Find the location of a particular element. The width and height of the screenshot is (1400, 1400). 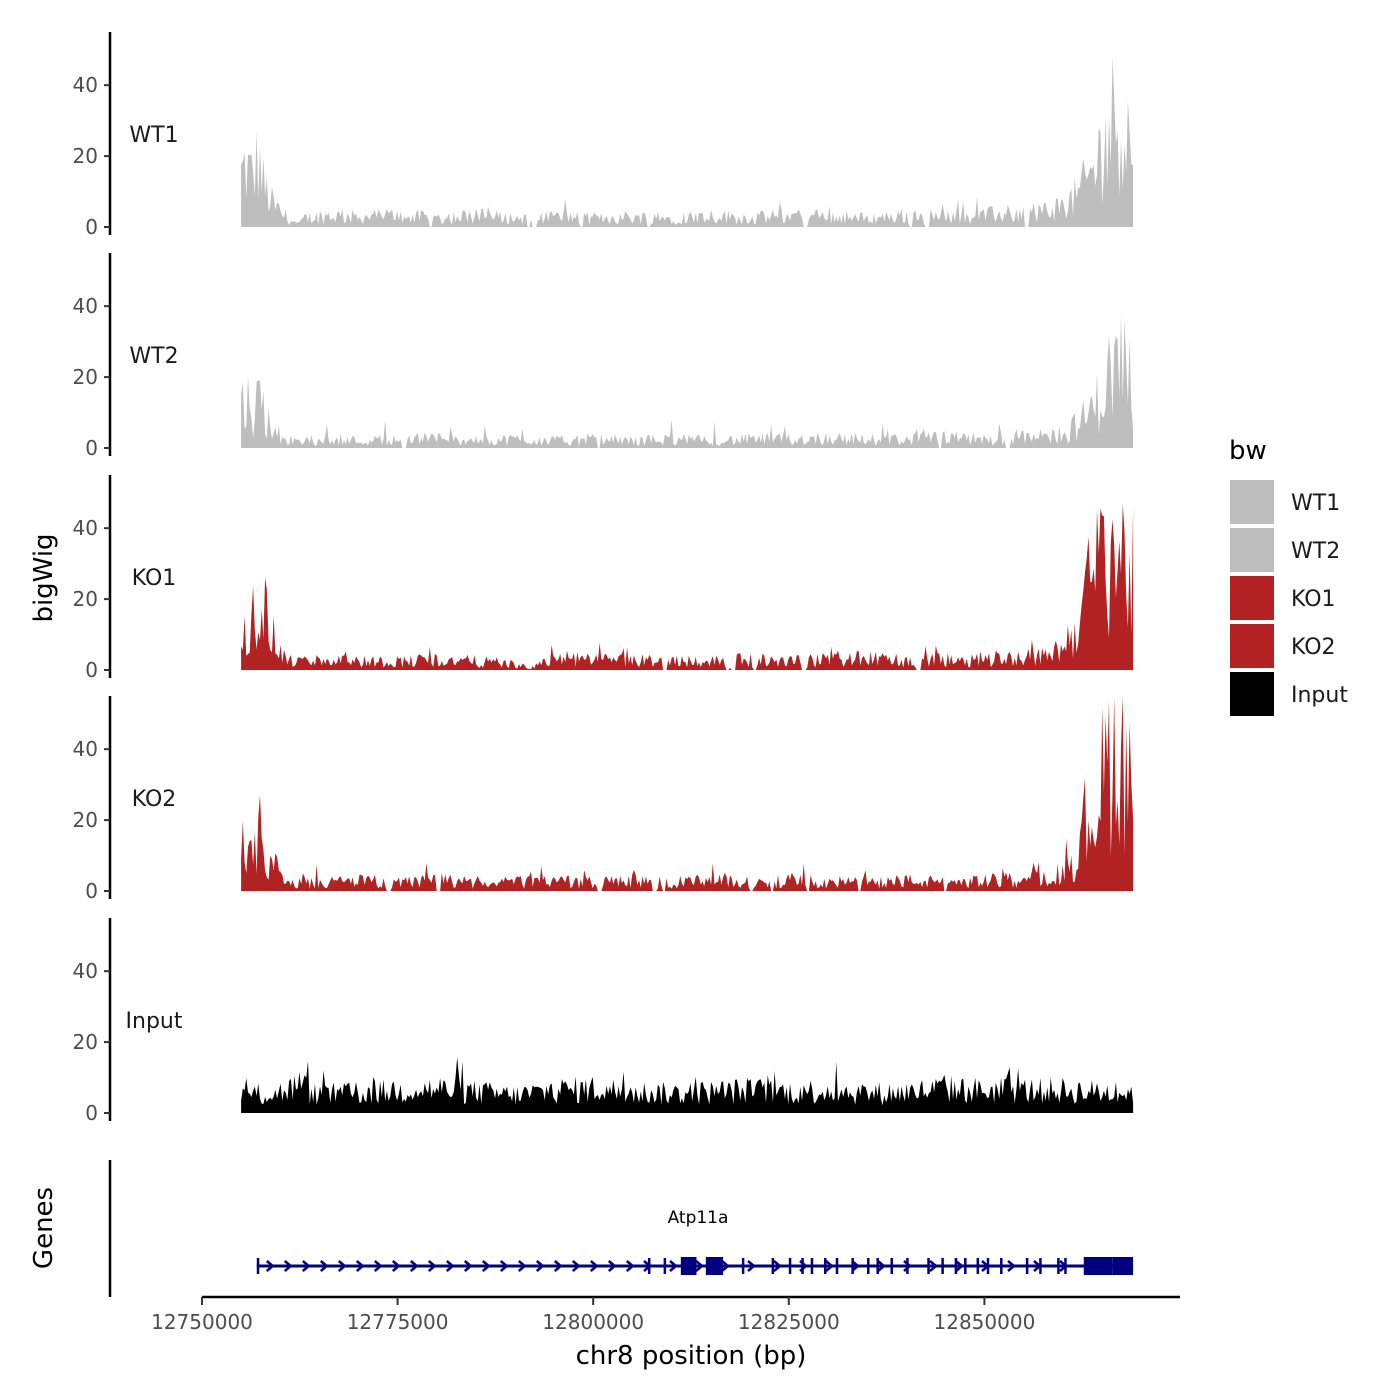

x-tick-label: 12825000 is located at coordinates (789, 1322).